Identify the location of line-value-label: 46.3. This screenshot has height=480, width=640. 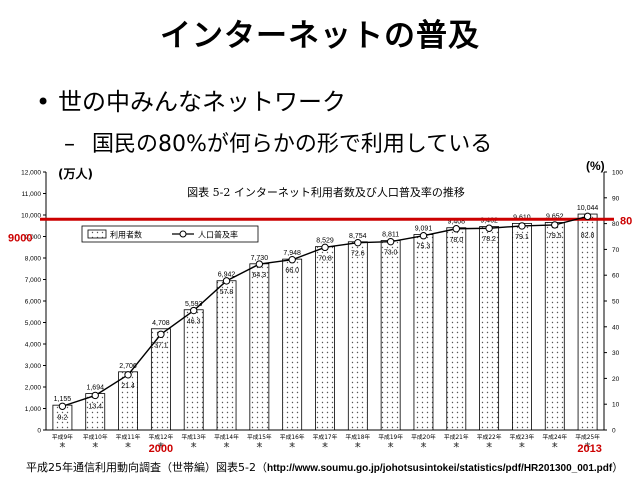
(194, 322).